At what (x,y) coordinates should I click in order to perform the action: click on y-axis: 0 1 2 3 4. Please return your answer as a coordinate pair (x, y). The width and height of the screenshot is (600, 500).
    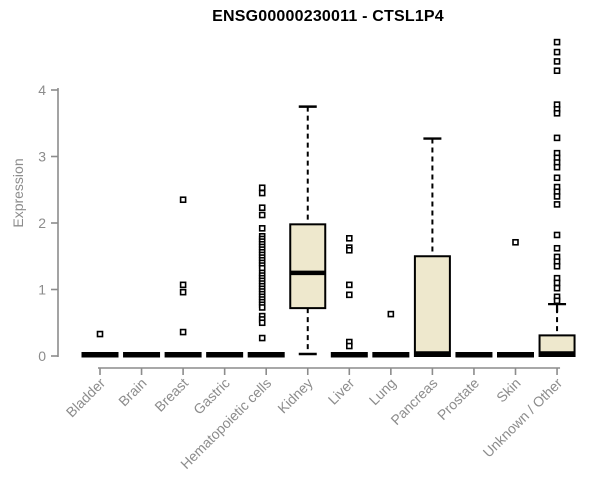
    Looking at the image, I should click on (48, 223).